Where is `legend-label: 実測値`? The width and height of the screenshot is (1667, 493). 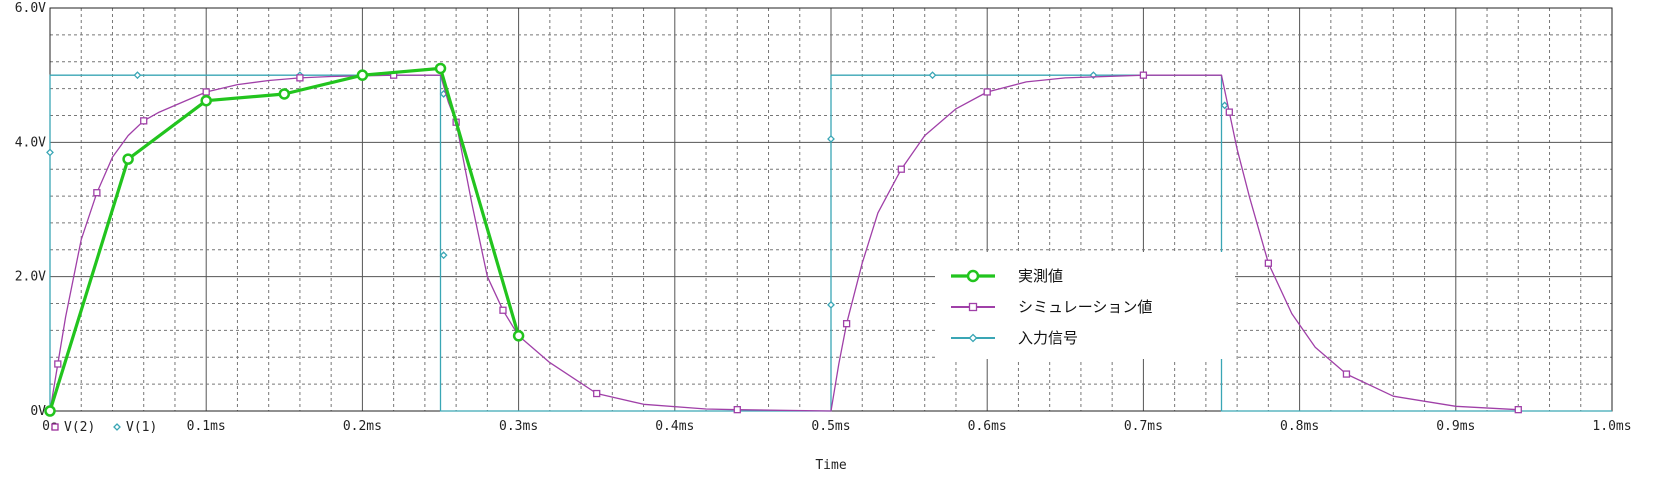
legend-label: 実測値 is located at coordinates (1040, 276).